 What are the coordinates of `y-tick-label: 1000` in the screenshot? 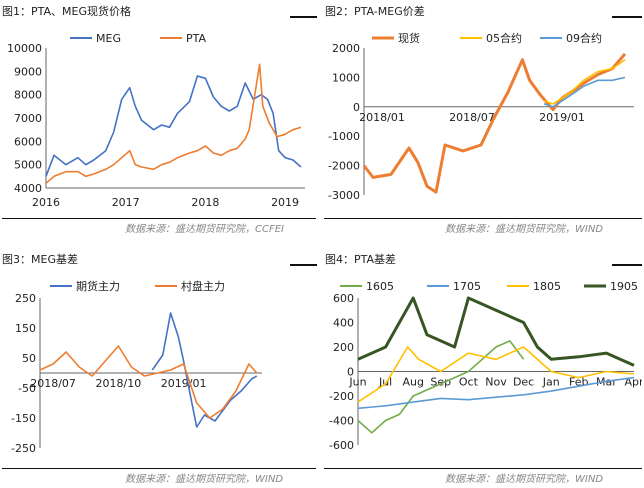 It's located at (346, 77).